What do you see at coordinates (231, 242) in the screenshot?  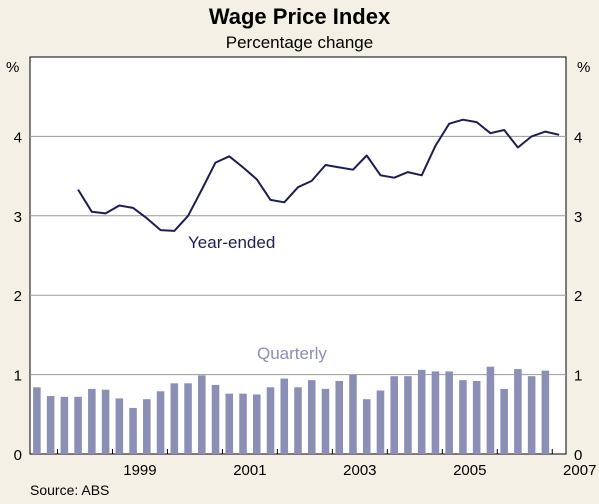 I see `annotation-year-ended: Year-ended` at bounding box center [231, 242].